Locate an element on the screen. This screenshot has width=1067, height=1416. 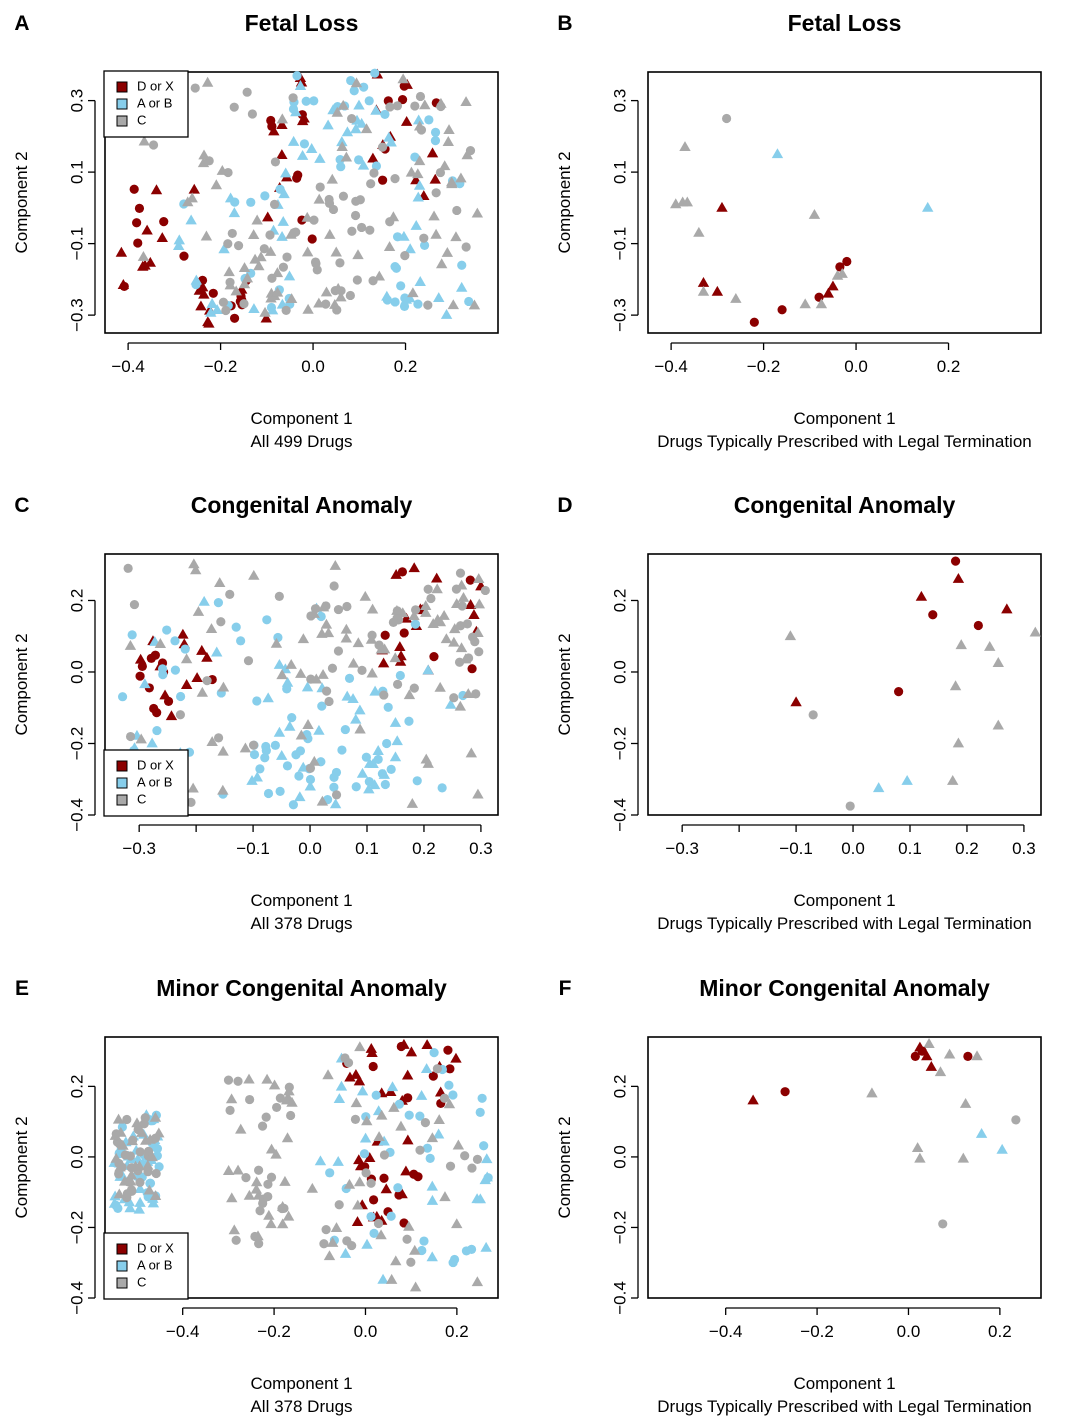
x-tick-label: 0.2 is located at coordinates (1000, 1331).